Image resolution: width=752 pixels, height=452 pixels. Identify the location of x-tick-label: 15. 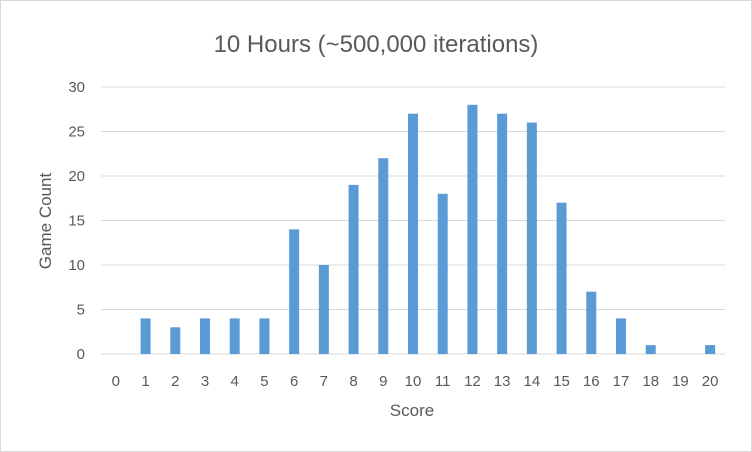
(561, 381).